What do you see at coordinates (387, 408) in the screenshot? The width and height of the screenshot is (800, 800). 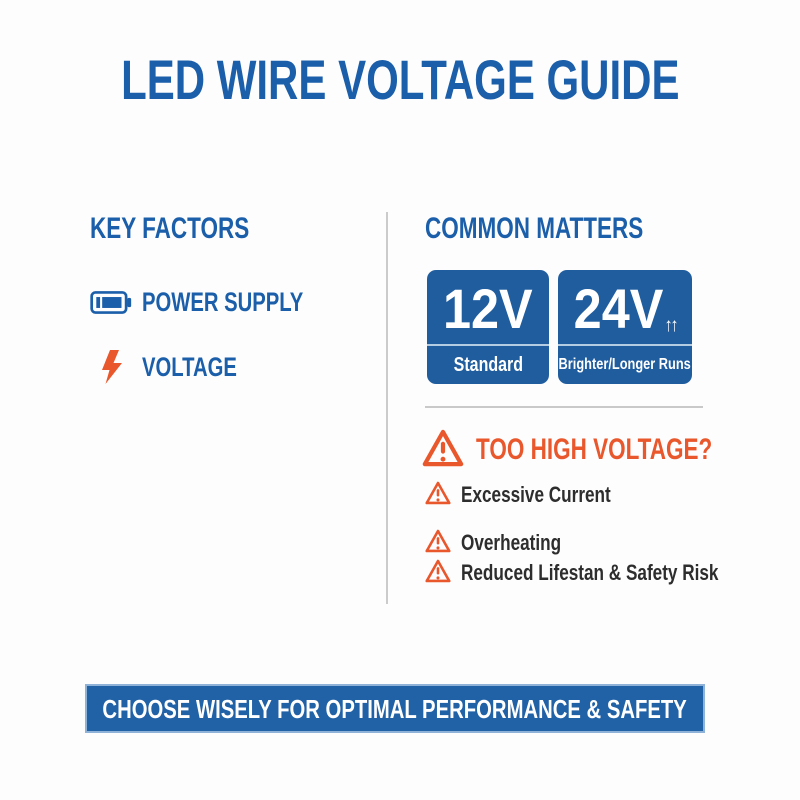 I see `vertical-divider` at bounding box center [387, 408].